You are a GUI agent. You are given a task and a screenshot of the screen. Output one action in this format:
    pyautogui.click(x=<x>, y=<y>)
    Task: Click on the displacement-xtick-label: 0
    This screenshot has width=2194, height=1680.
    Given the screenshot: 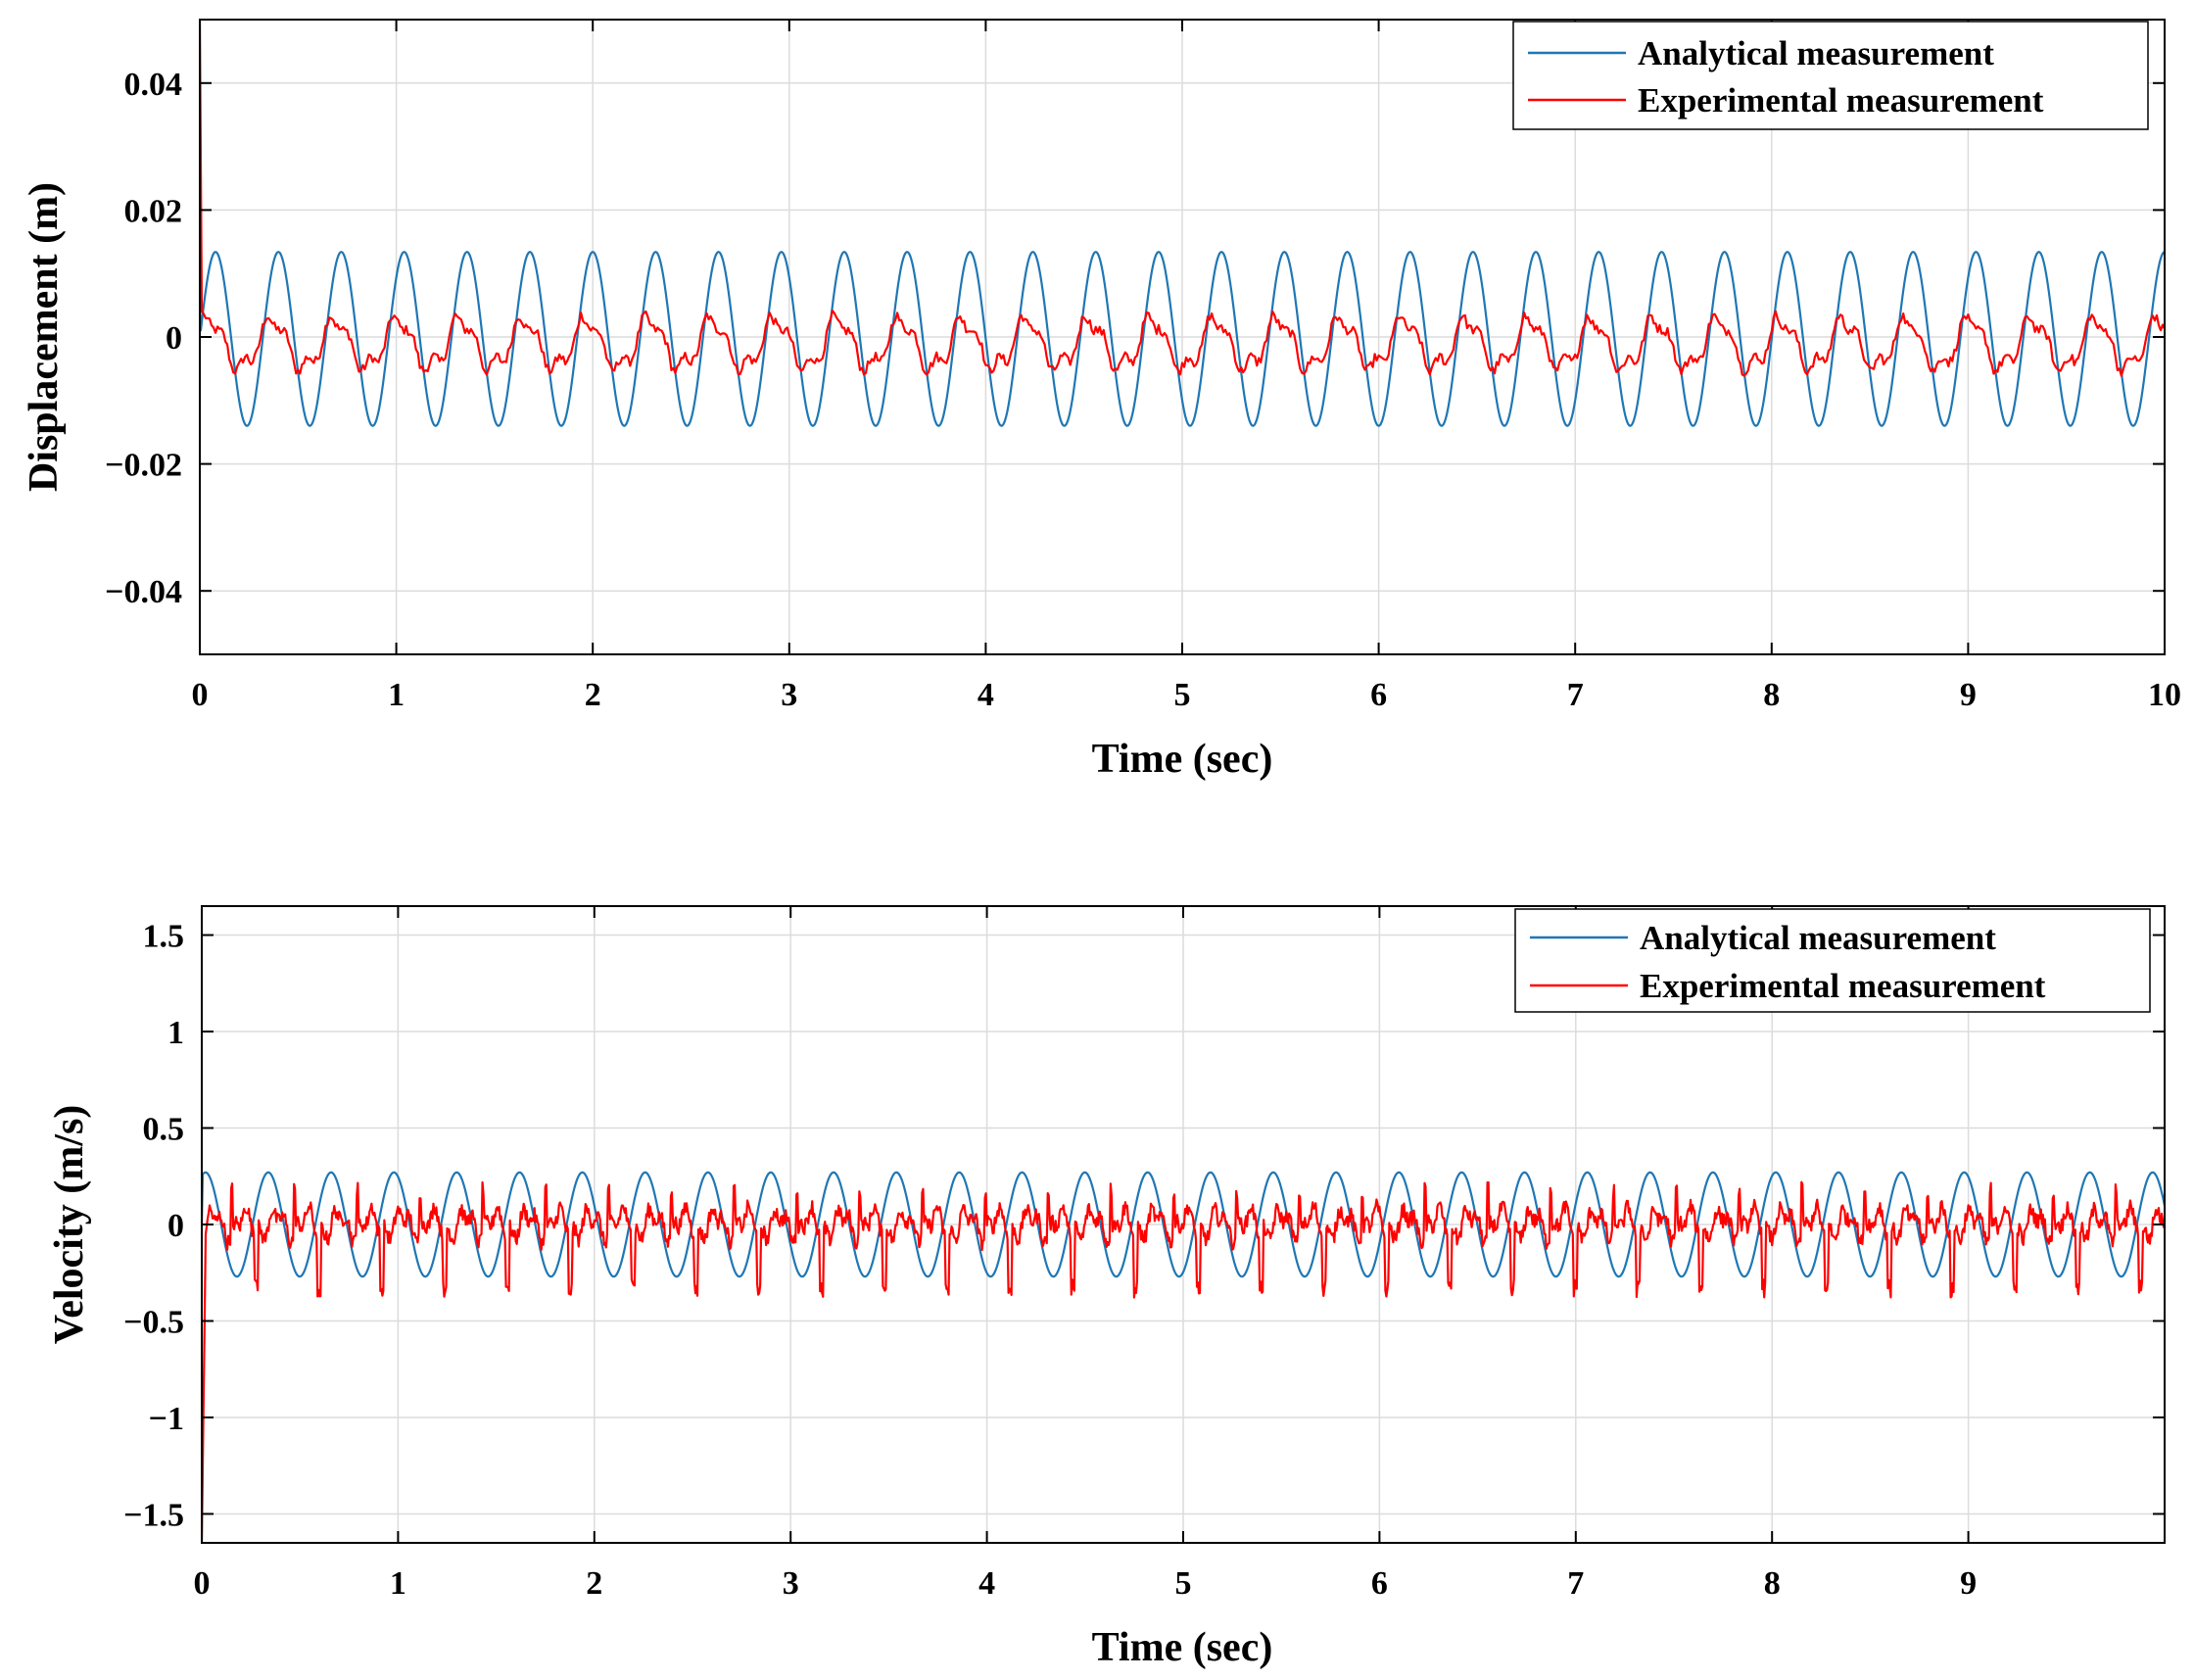 What is the action you would take?
    pyautogui.click(x=200, y=695)
    